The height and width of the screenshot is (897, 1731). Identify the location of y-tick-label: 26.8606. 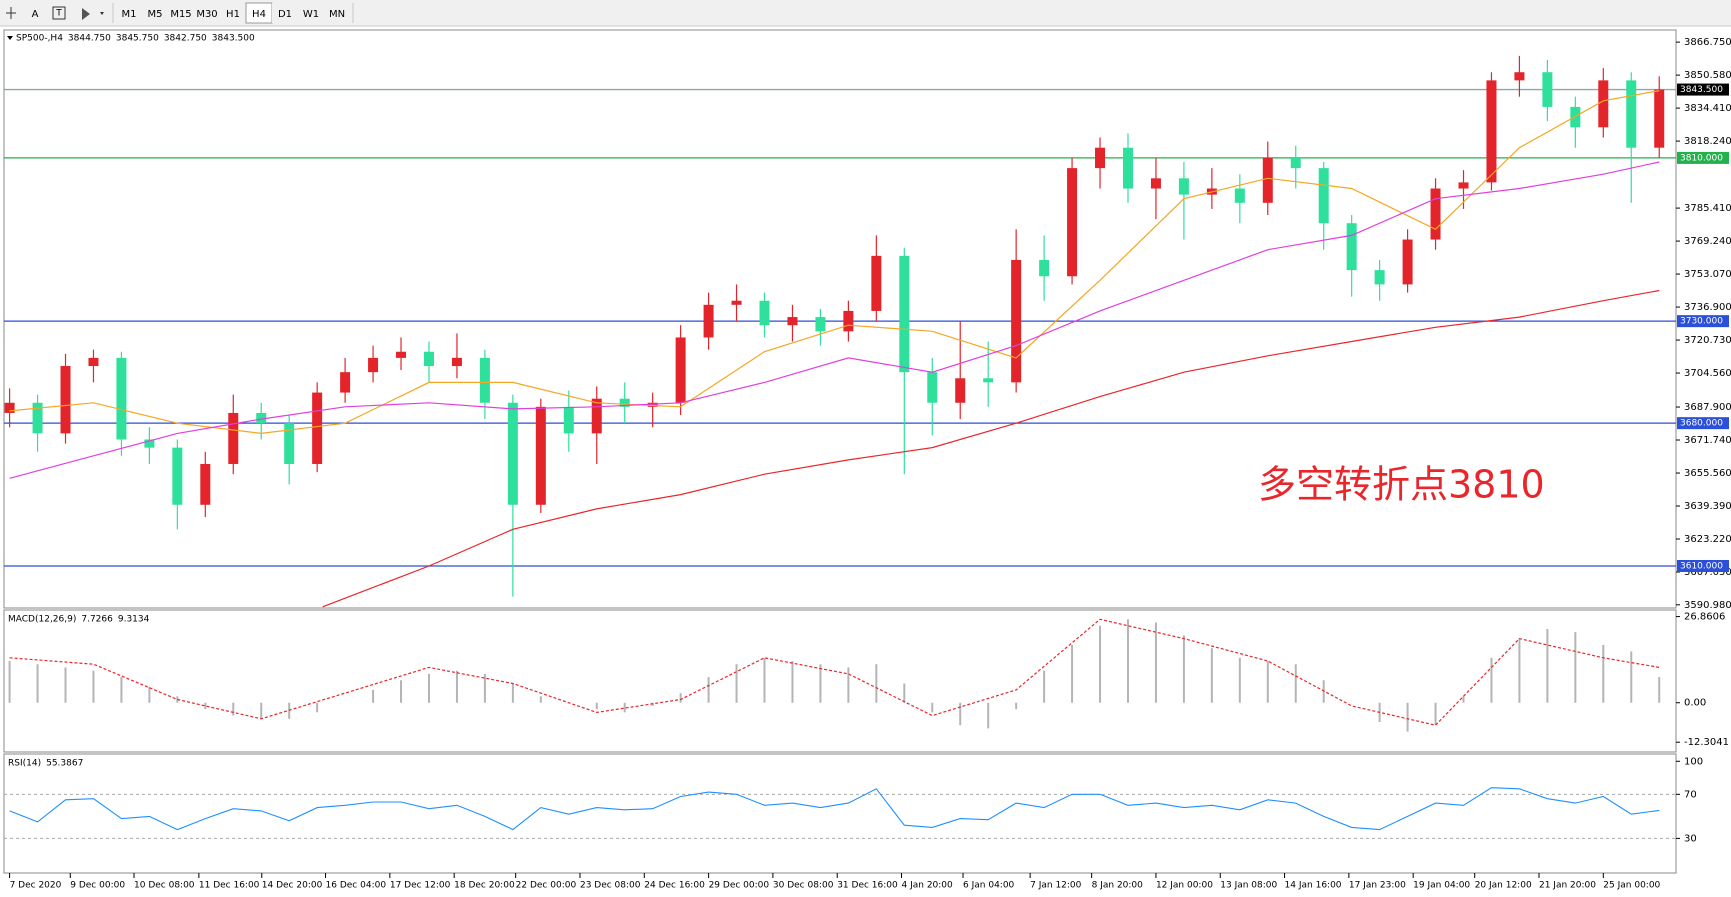
(1704, 617).